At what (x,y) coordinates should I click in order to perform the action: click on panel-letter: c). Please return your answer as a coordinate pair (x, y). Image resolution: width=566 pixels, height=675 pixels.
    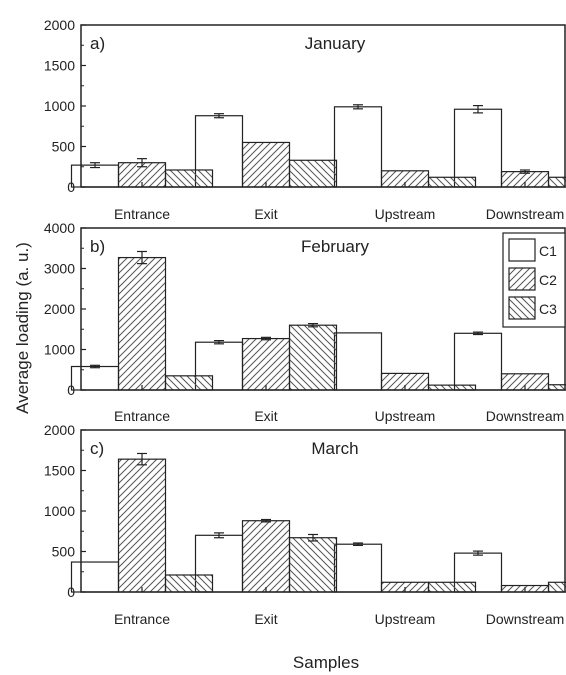
    Looking at the image, I should click on (97, 448).